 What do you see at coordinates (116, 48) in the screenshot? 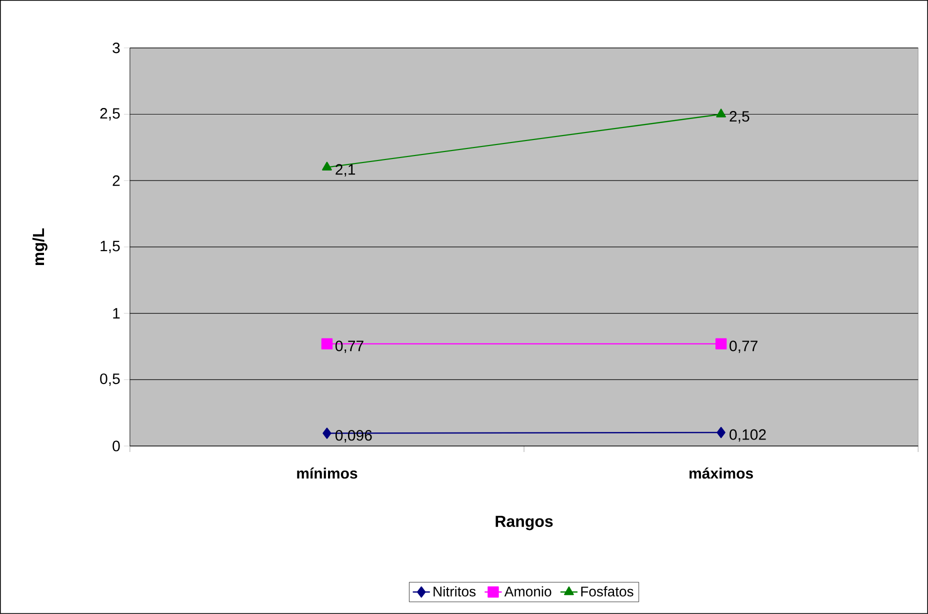
I see `y-tick-label: 3` at bounding box center [116, 48].